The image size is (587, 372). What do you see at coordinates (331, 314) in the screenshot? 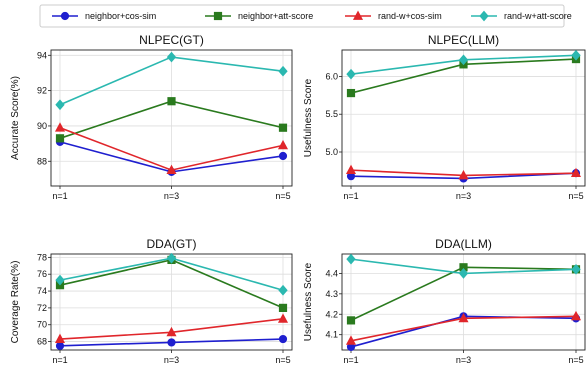
I see `y-tick-label: 4.2` at bounding box center [331, 314].